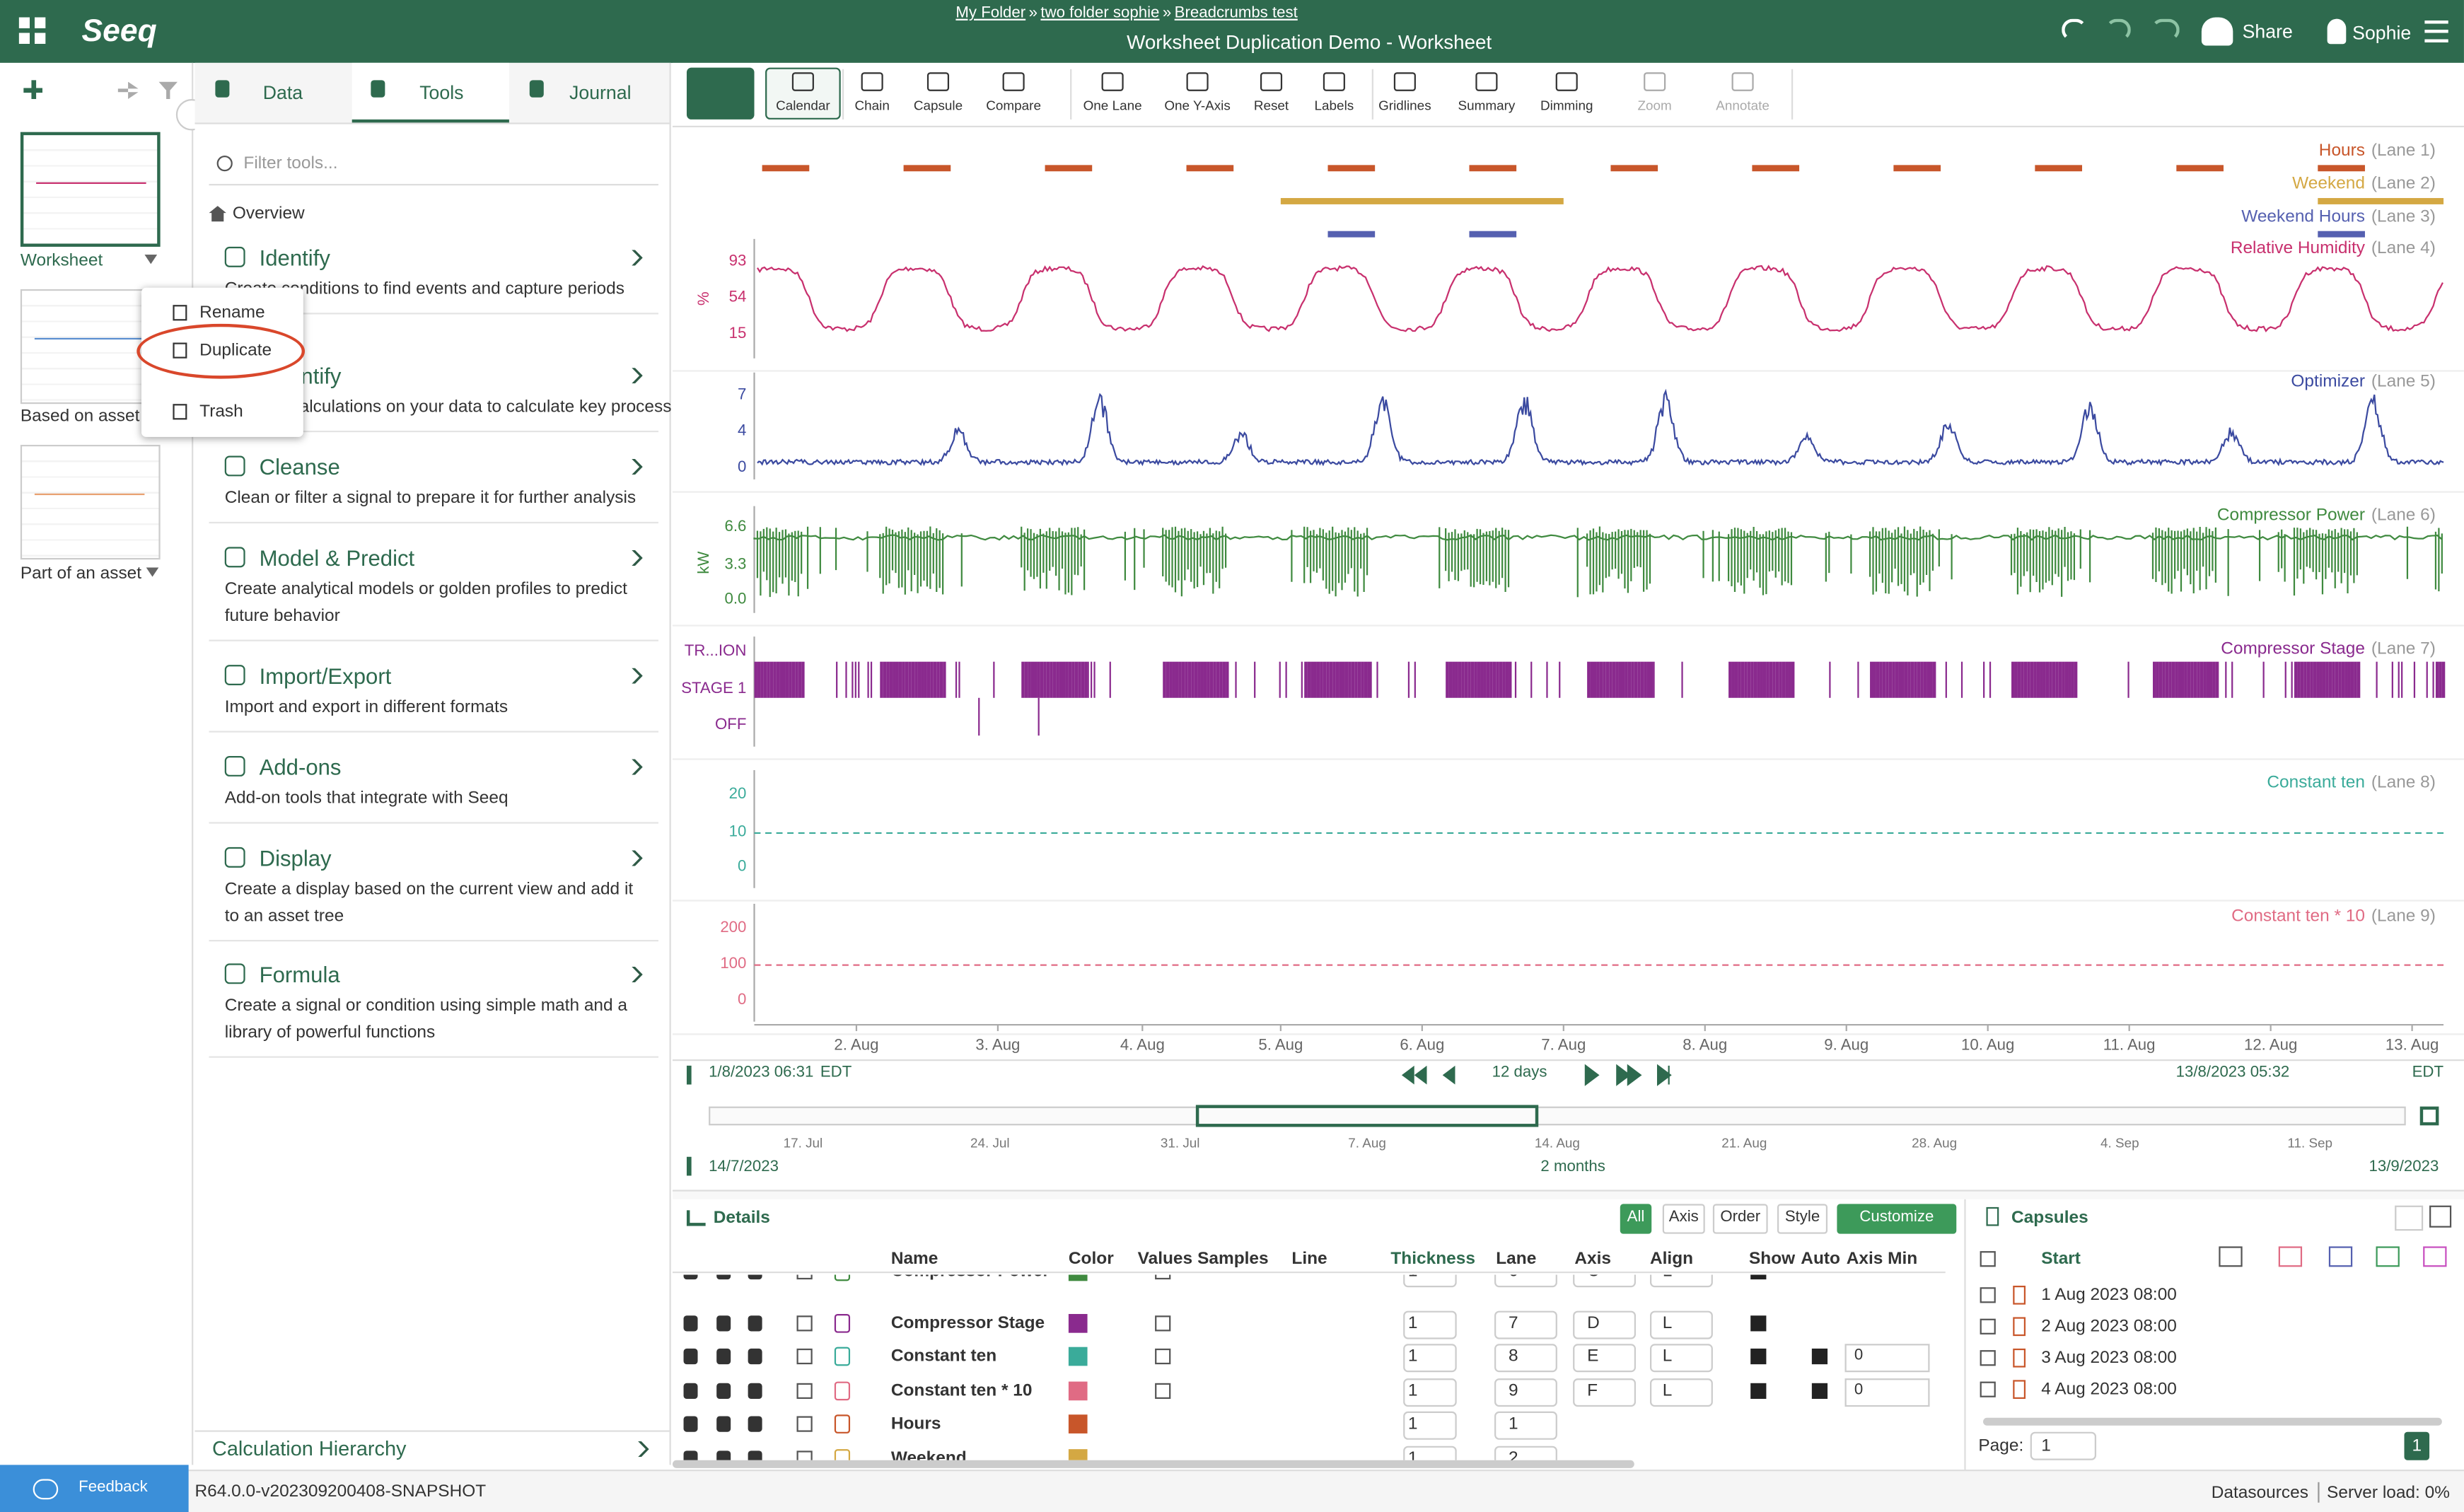 The height and width of the screenshot is (1512, 2464). I want to click on capsule-start: 2 Aug 2023 08:00, so click(2109, 1327).